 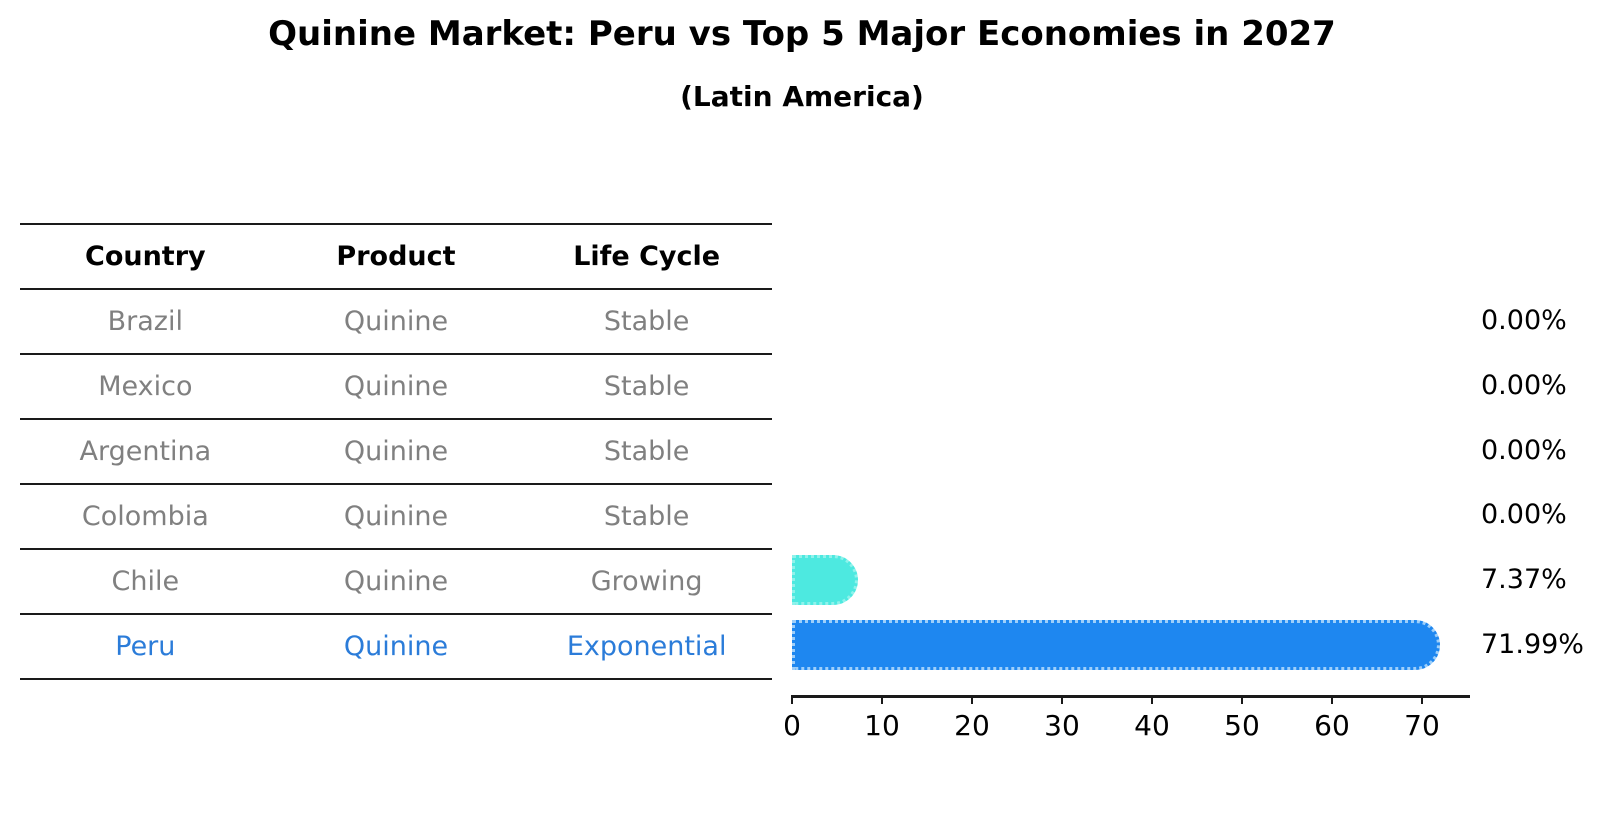 What do you see at coordinates (882, 725) in the screenshot?
I see `x-axis-tick-label: 10` at bounding box center [882, 725].